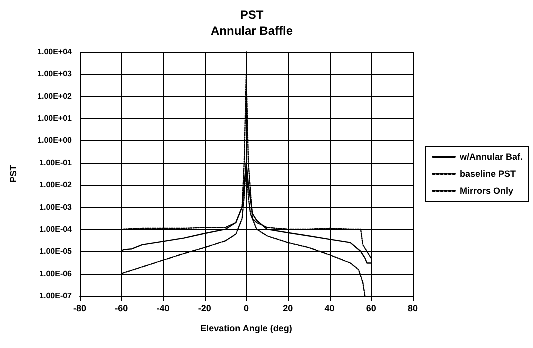 The height and width of the screenshot is (348, 533). What do you see at coordinates (55, 74) in the screenshot?
I see `y-tick-label: 1.00E+03` at bounding box center [55, 74].